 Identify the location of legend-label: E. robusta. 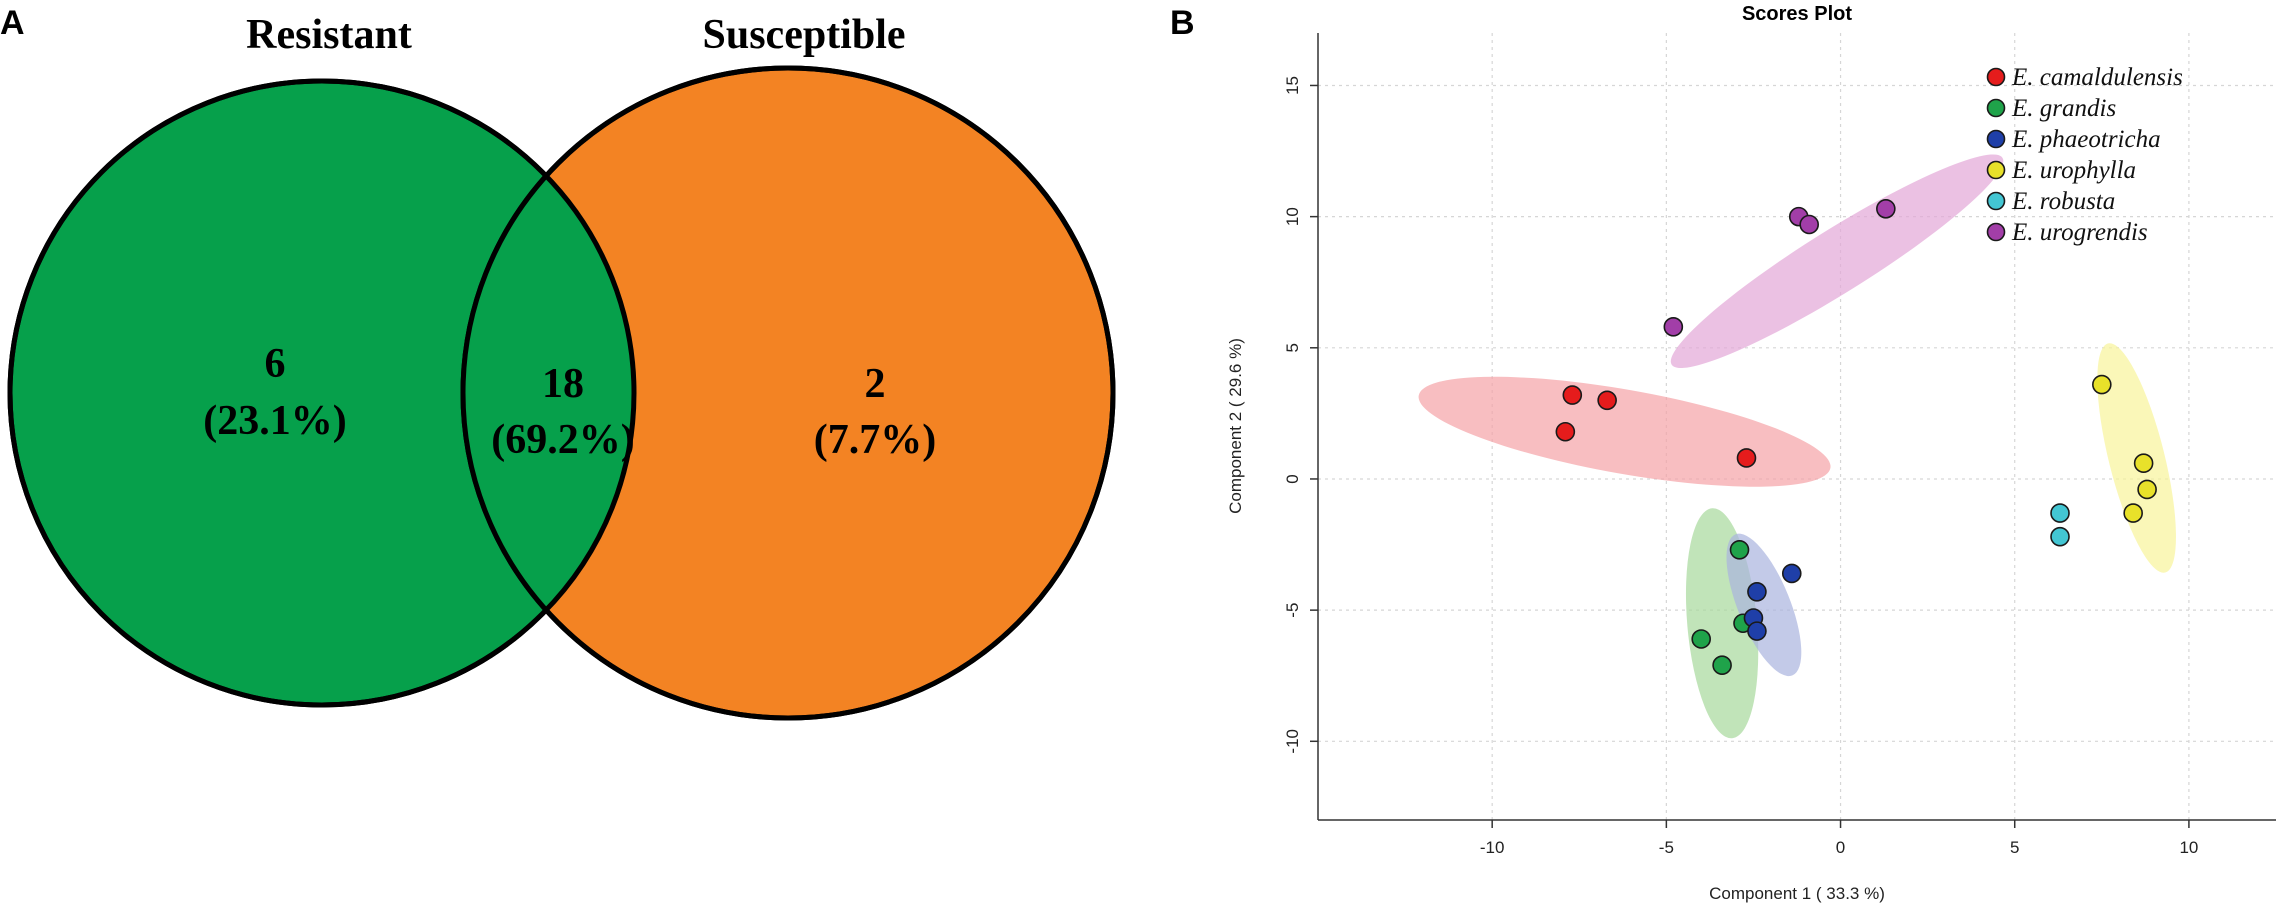
(2063, 201).